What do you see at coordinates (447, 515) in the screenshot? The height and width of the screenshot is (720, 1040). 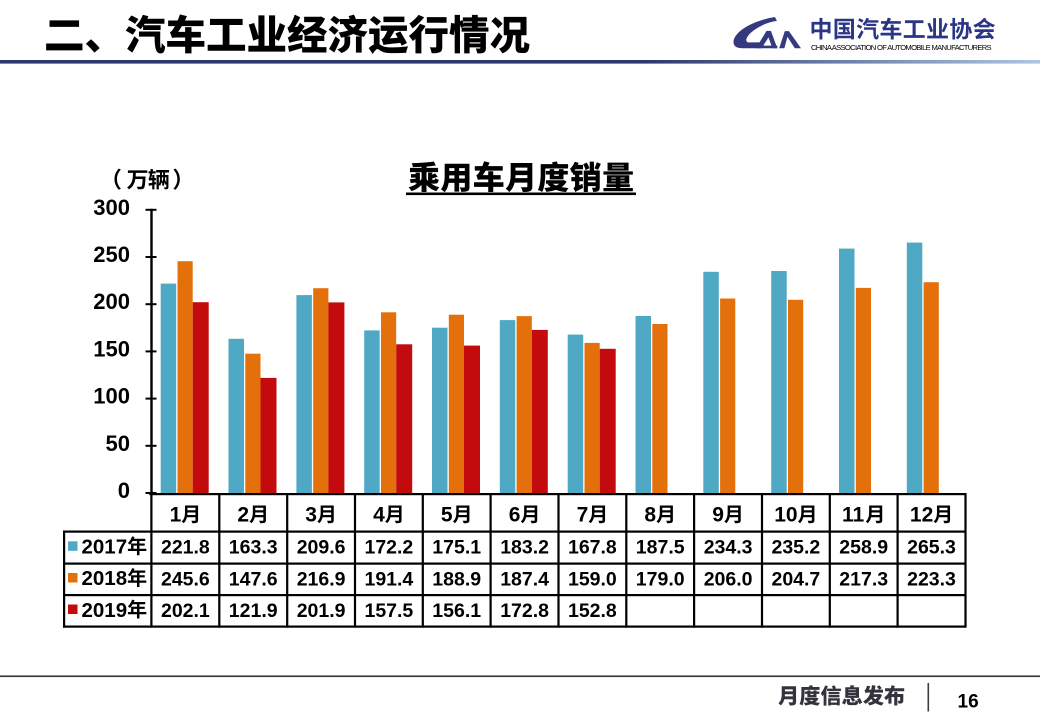 I see `svg-text: 5` at bounding box center [447, 515].